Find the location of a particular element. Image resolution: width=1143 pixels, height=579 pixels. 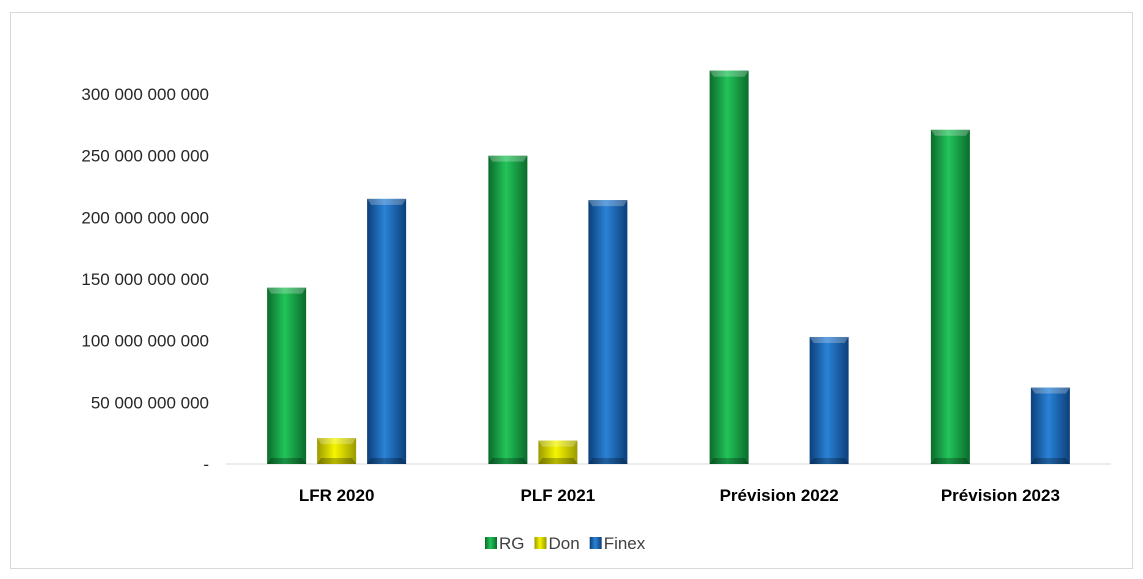

legend-label: RG is located at coordinates (512, 543).